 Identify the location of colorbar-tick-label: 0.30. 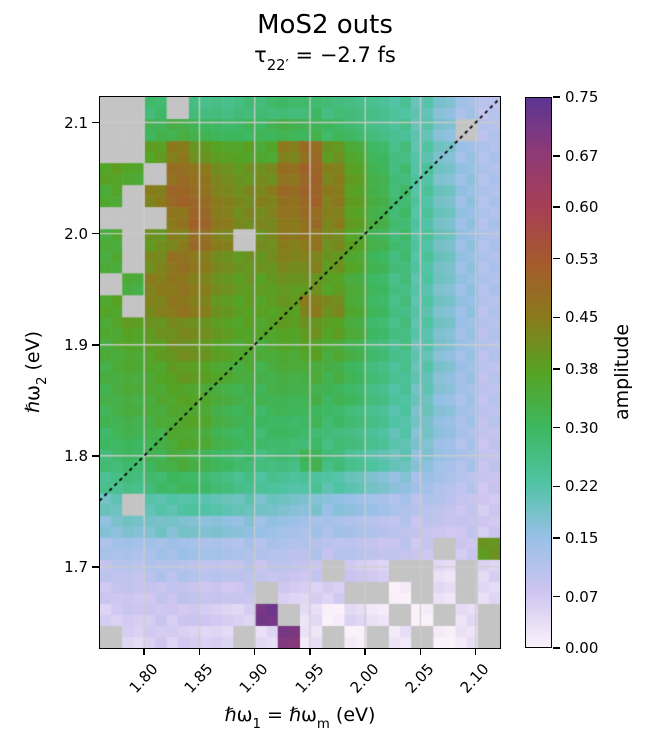
(582, 427).